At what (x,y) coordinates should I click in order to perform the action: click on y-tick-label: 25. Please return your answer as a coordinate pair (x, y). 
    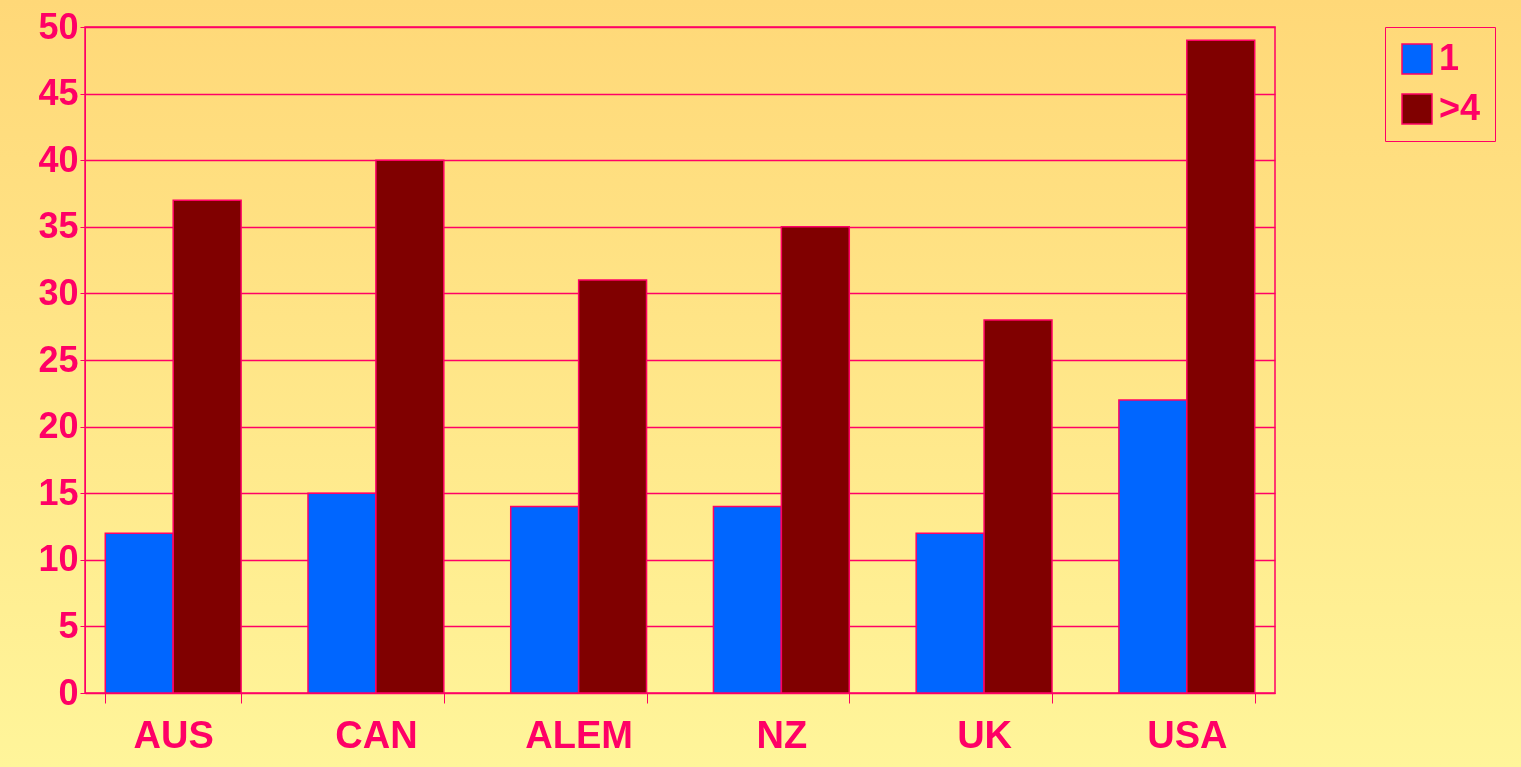
    Looking at the image, I should click on (58, 359).